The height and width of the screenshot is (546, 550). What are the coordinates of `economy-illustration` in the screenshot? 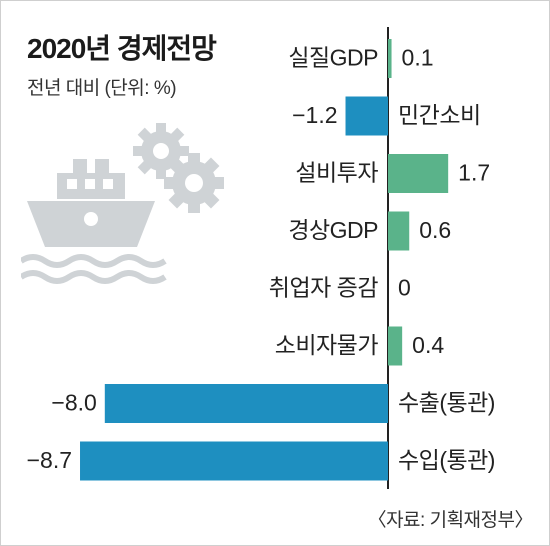 It's located at (122, 203).